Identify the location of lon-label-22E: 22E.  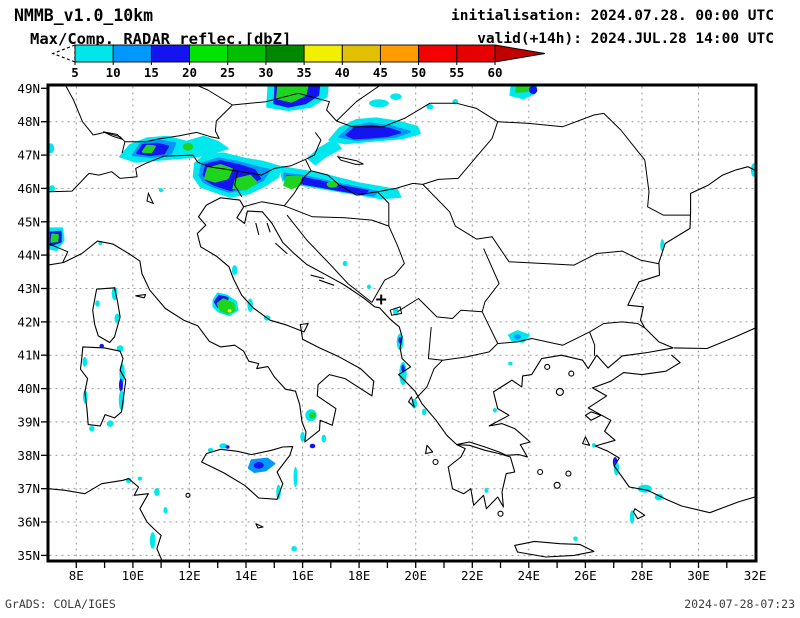
(472, 575).